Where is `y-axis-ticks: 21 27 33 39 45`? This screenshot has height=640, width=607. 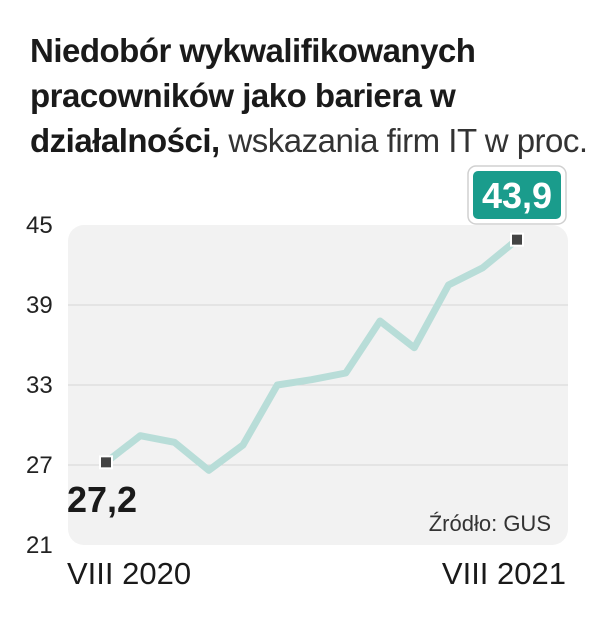
y-axis-ticks: 21 27 33 39 45 is located at coordinates (39, 385).